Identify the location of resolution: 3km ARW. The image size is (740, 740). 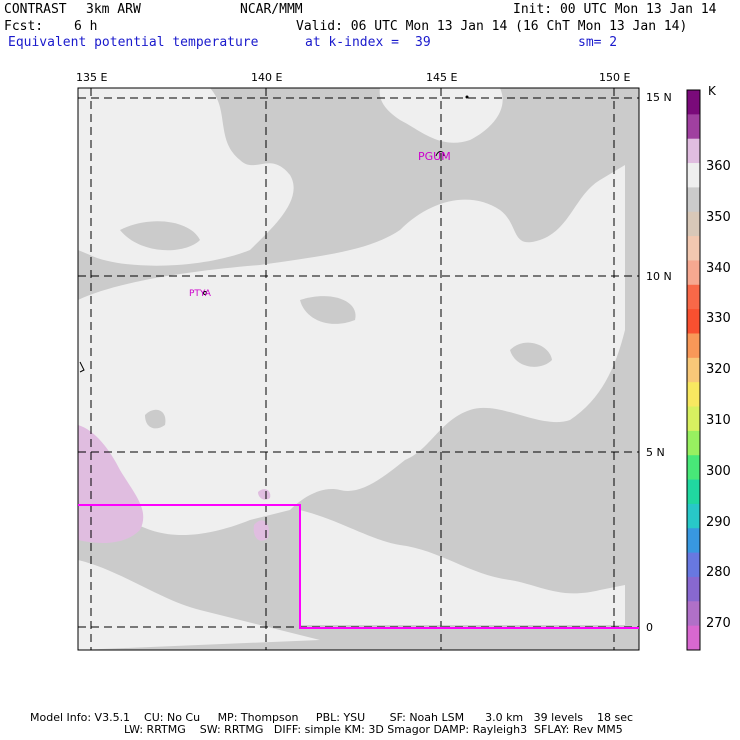
(113, 9).